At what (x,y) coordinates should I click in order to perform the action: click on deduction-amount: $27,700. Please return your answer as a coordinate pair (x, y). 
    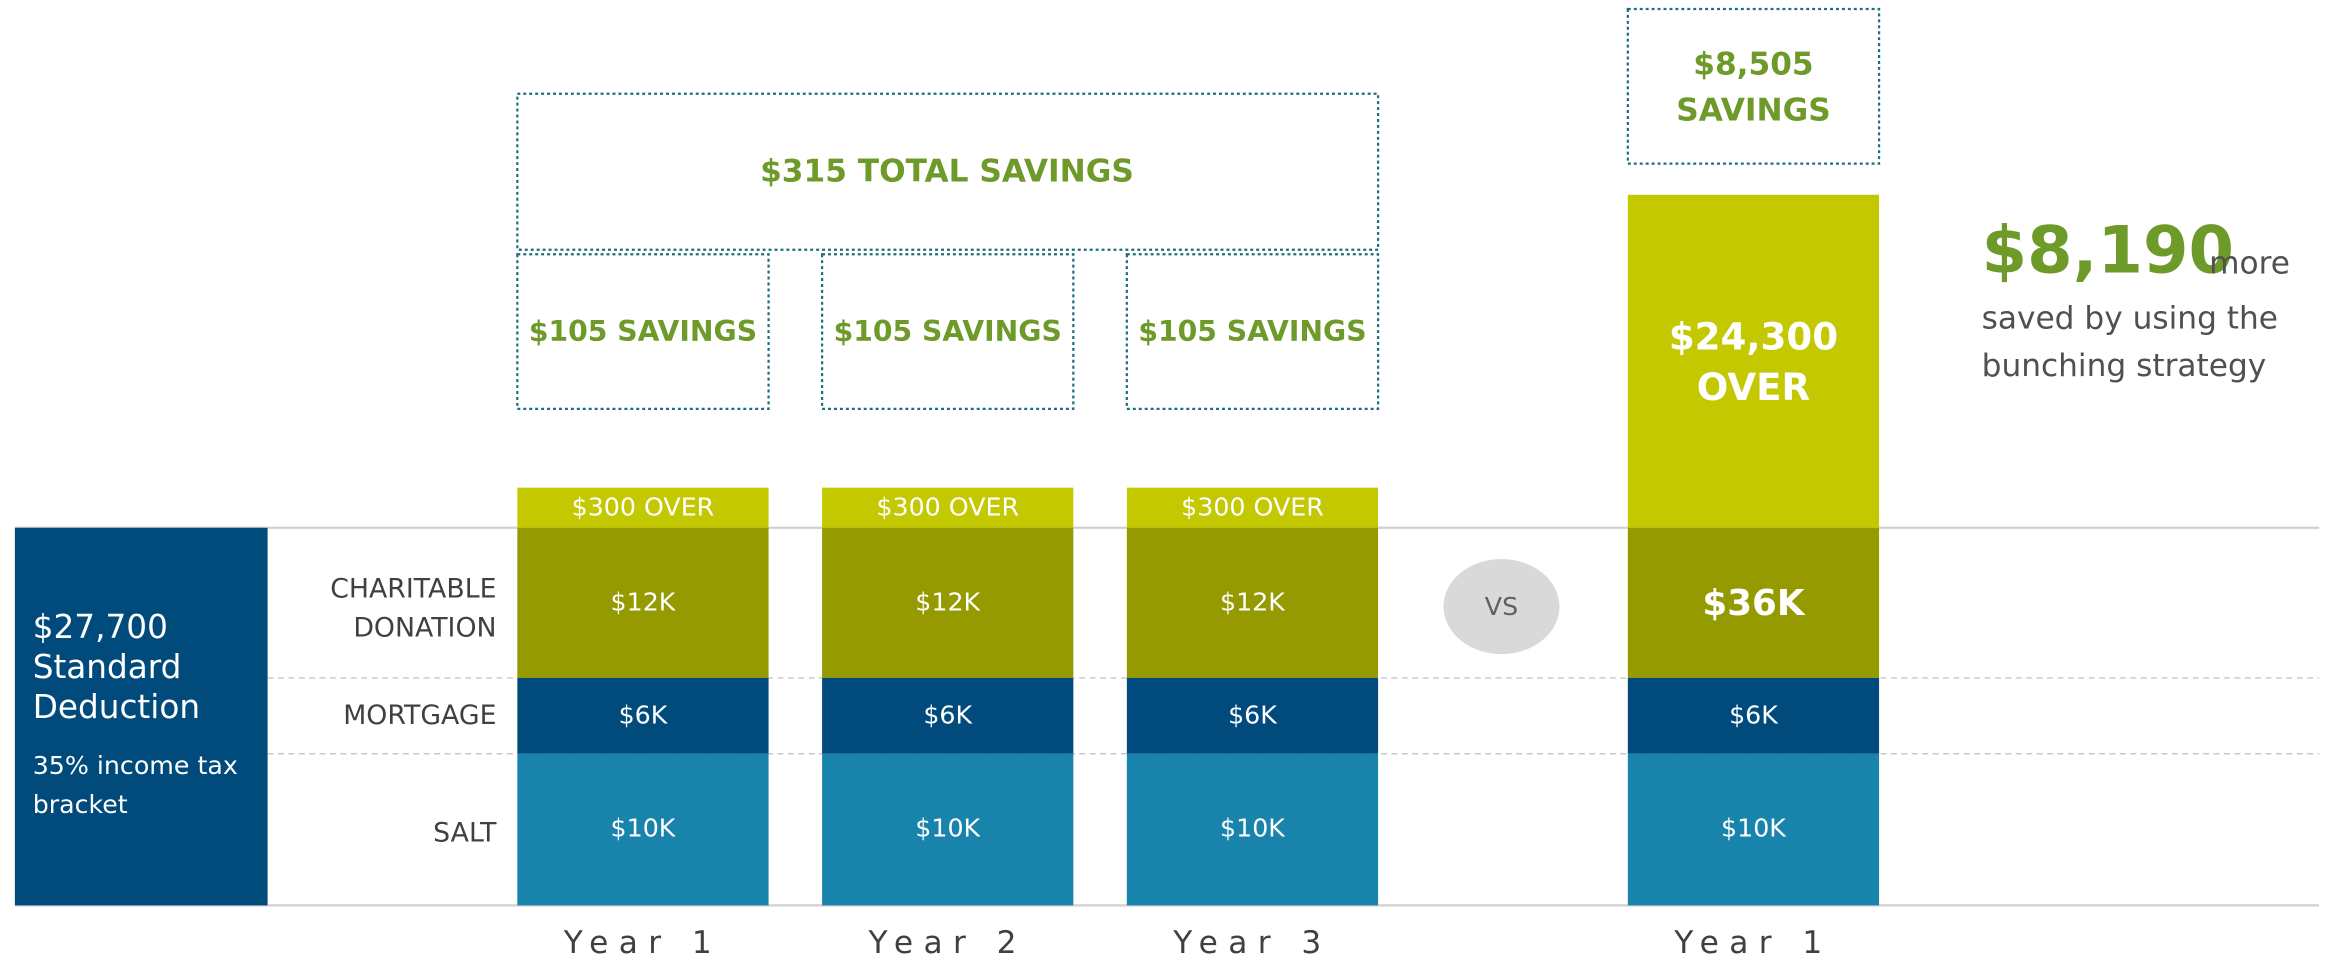
    Looking at the image, I should click on (100, 627).